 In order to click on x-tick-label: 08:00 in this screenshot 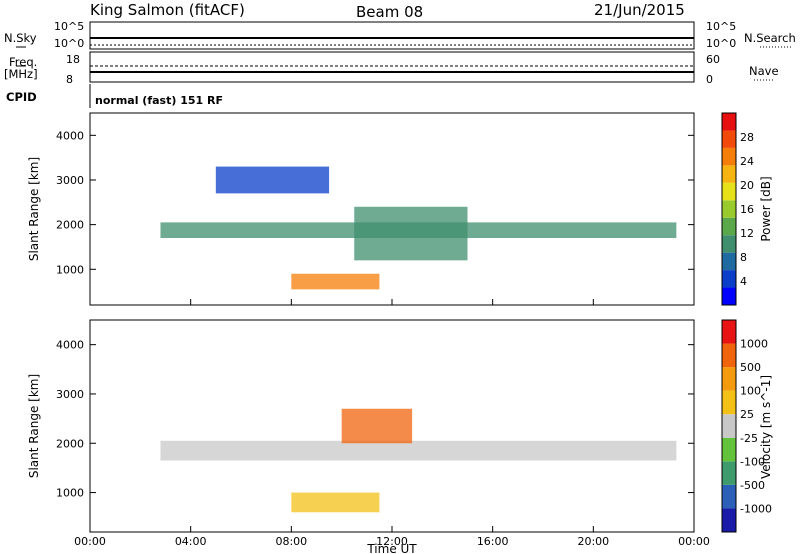, I will do `click(291, 541)`.